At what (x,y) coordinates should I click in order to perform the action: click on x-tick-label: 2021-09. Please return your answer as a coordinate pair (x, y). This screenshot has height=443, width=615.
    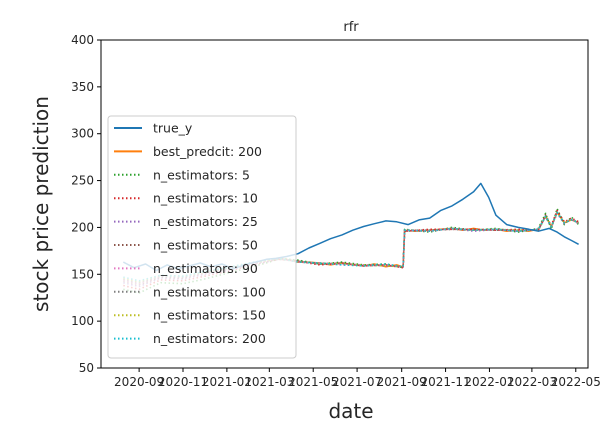
    Looking at the image, I should click on (402, 382).